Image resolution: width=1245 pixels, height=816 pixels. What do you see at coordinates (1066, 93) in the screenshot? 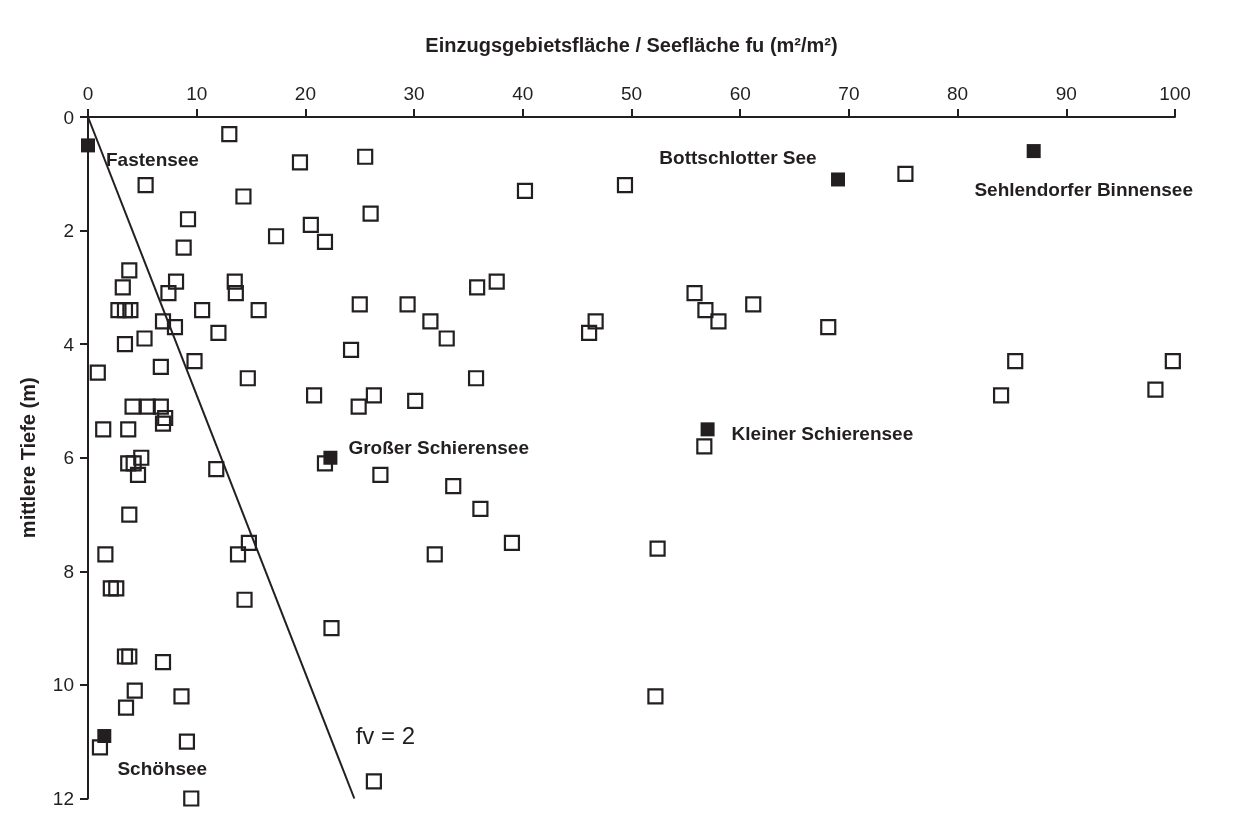
I see `x-tick-label: 90` at bounding box center [1066, 93].